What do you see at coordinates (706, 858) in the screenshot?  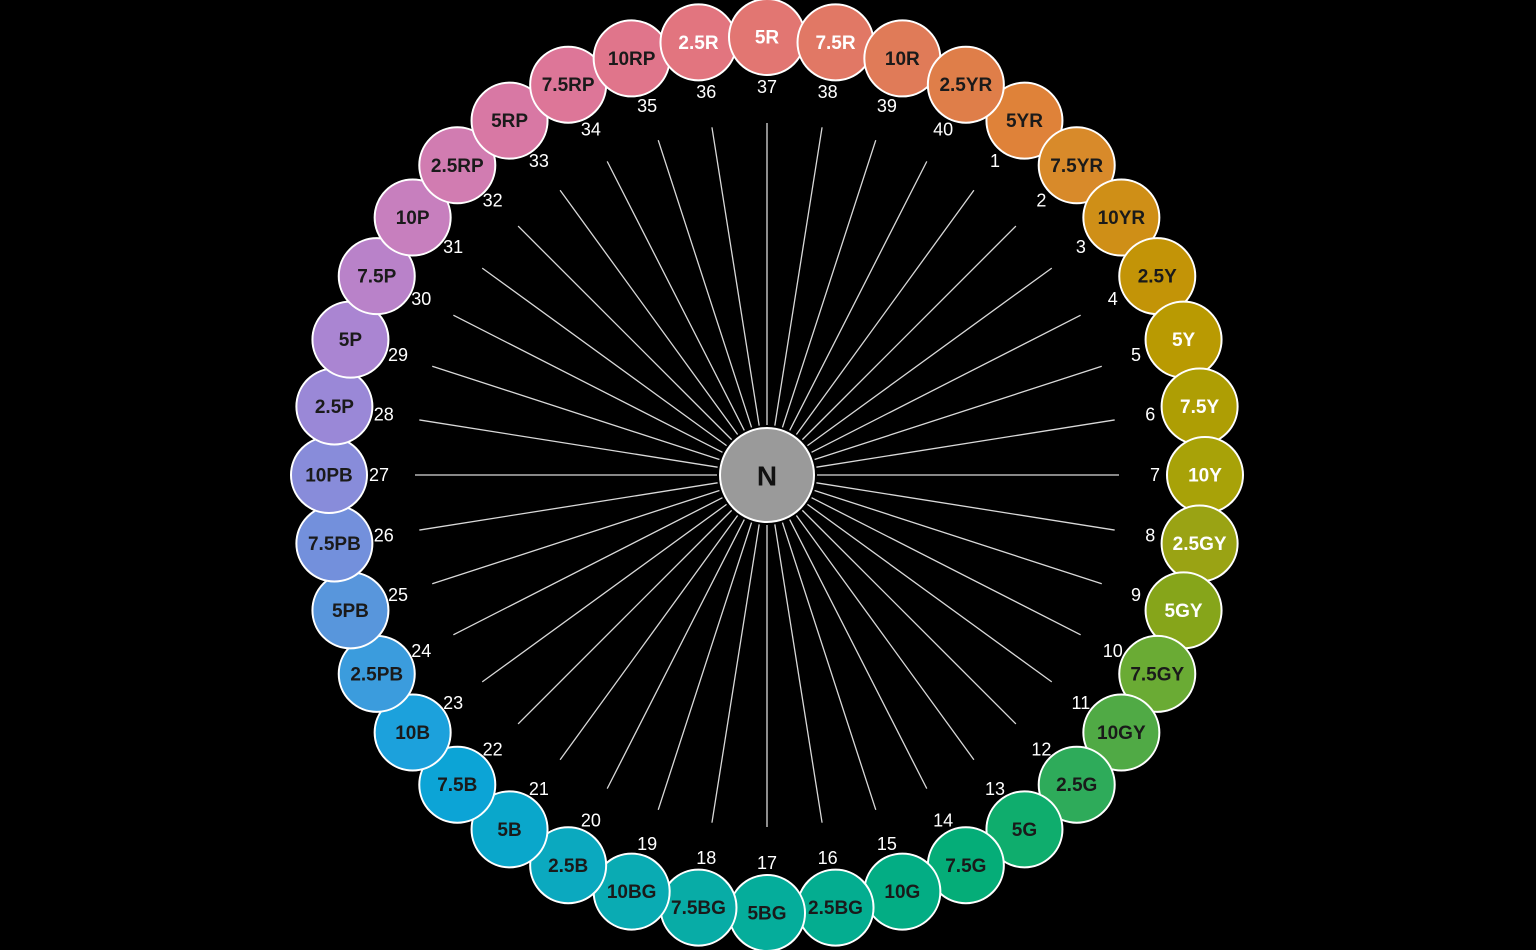 I see `hue-number-18: 18` at bounding box center [706, 858].